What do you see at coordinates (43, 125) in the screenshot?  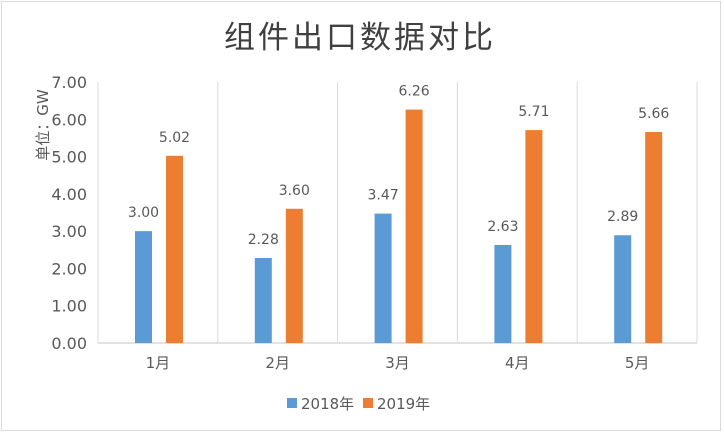 I see `y-axis-label: 单位：GW` at bounding box center [43, 125].